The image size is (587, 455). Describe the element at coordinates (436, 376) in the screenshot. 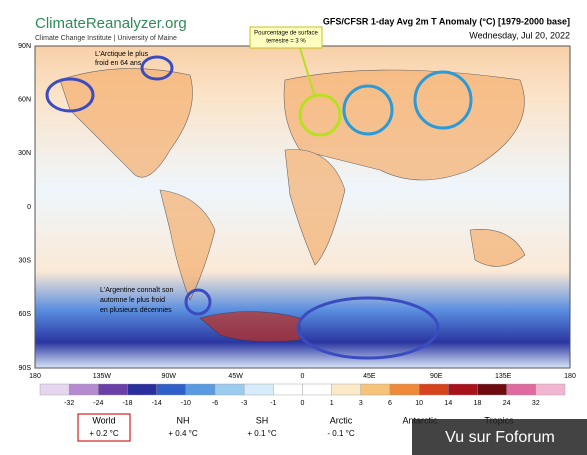

I see `lon-label: 90E` at that location.